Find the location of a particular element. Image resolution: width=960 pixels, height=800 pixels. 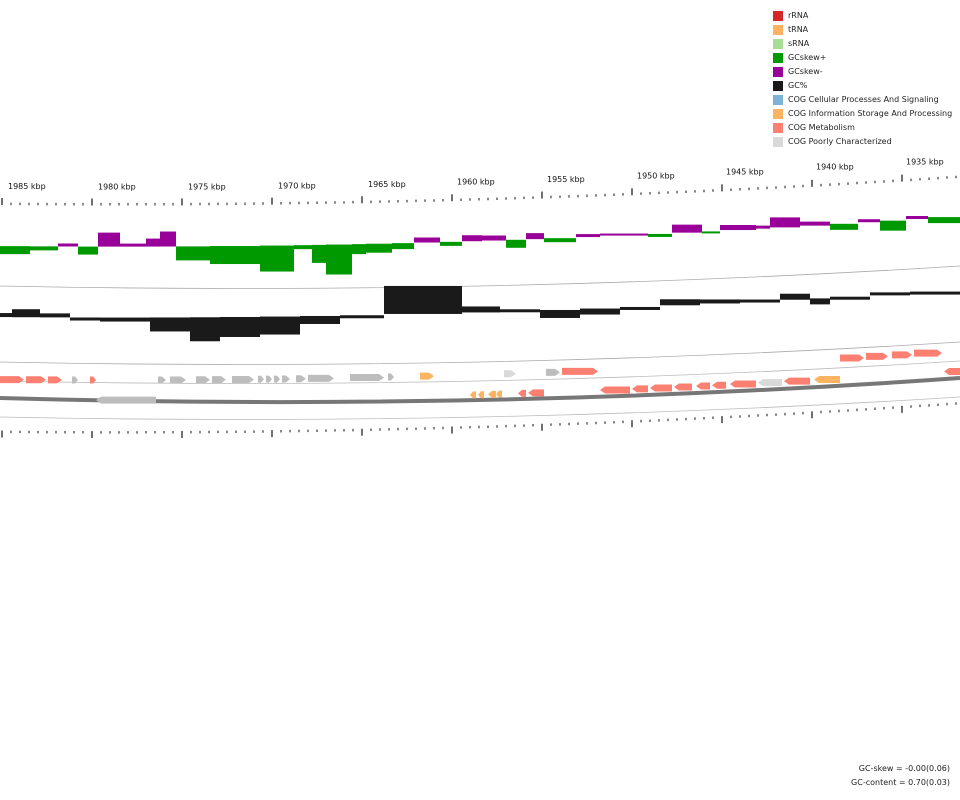

legend-item-cog-information: COG Information Storage And Processing is located at coordinates (862, 114).